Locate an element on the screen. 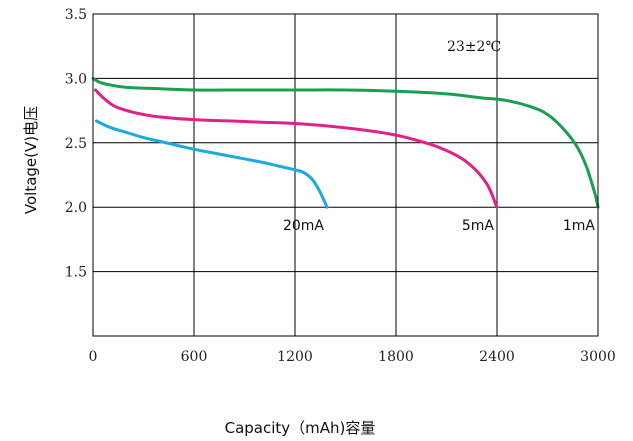 Image resolution: width=633 pixels, height=441 pixels. y-tick-label: 3.5 is located at coordinates (76, 15).